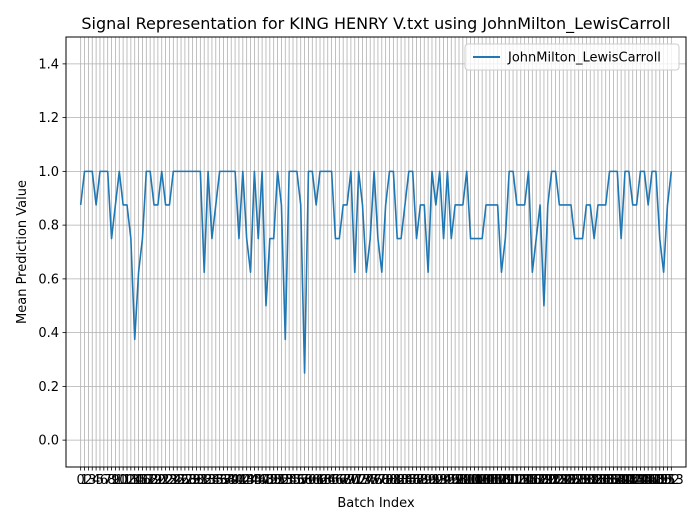 The width and height of the screenshot is (700, 525). What do you see at coordinates (100, 480) in the screenshot?
I see `x-tick-label: 5` at bounding box center [100, 480].